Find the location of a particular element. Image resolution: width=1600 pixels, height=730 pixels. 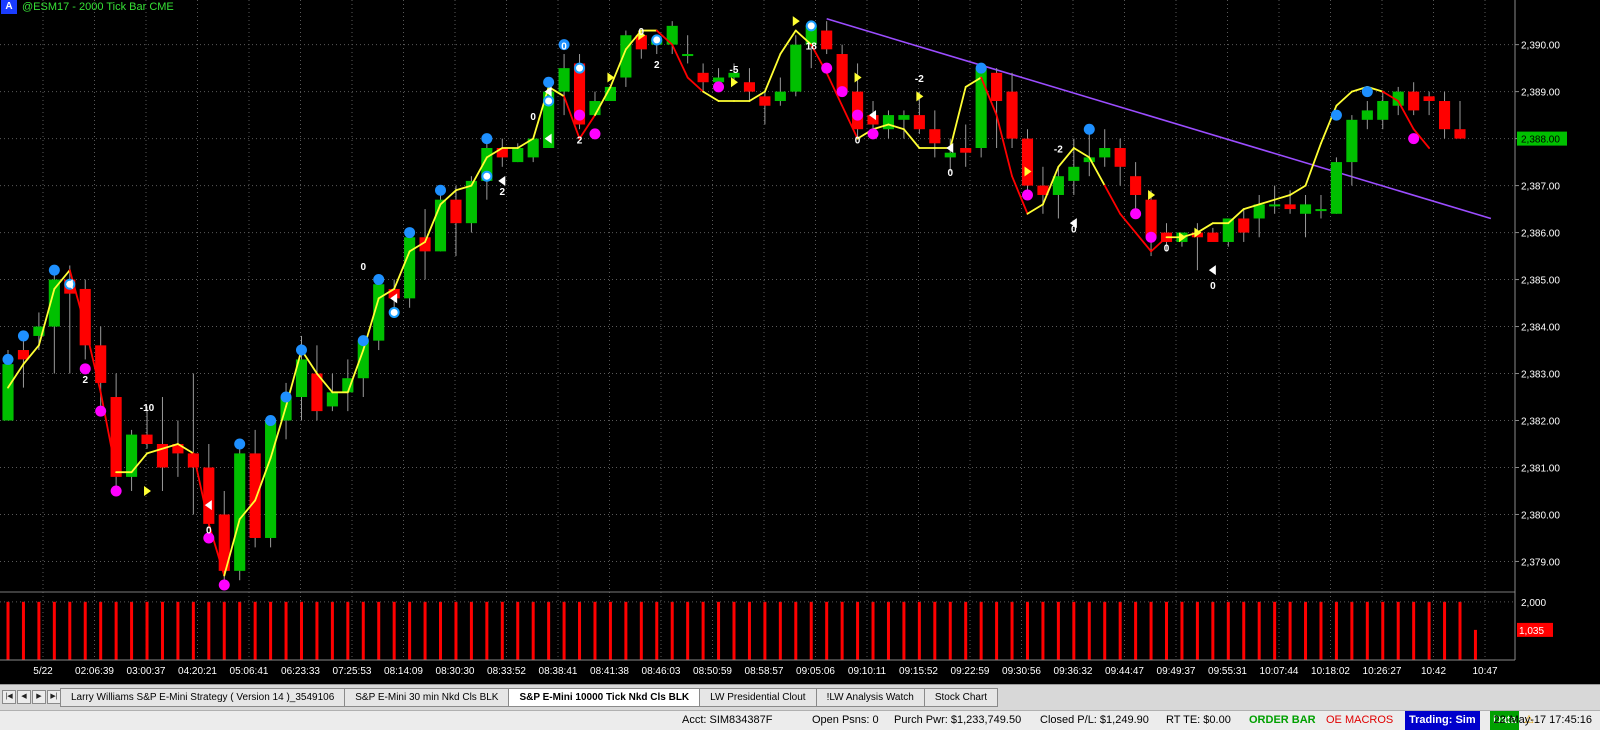

trading-mode-badge: Trading: Sim is located at coordinates (1442, 720).